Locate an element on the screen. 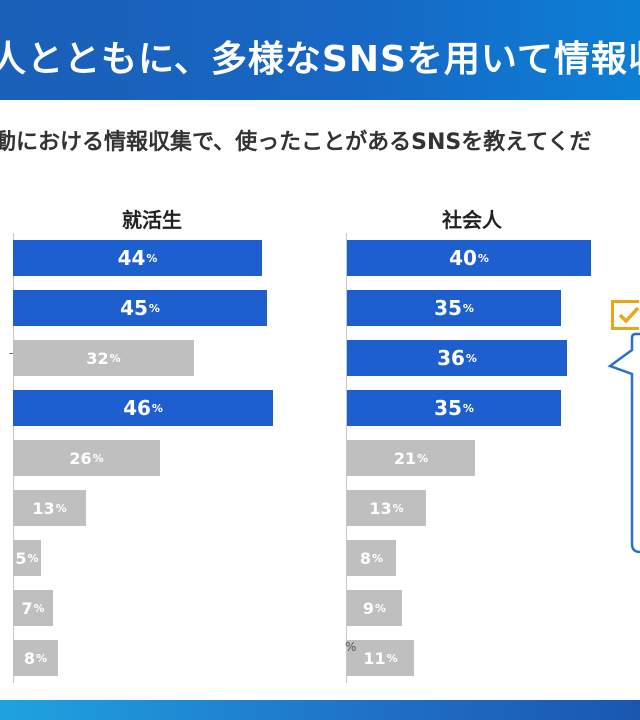 This screenshot has height=720, width=640. bar: 5% is located at coordinates (27, 558).